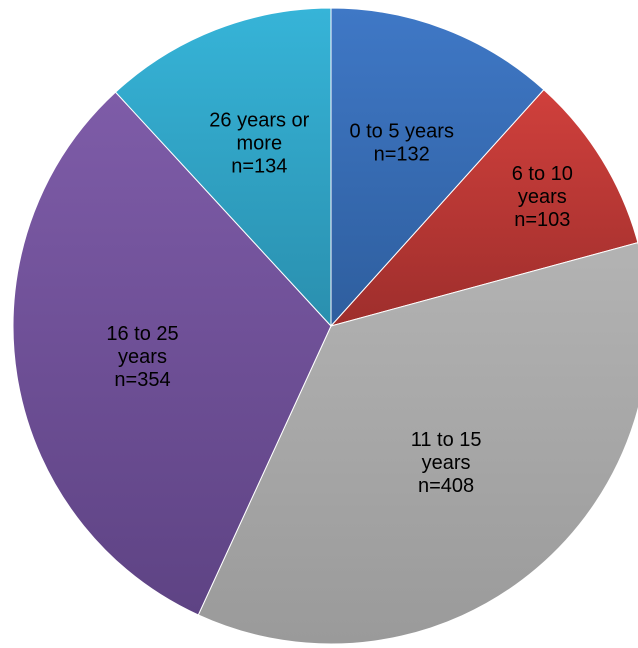  Describe the element at coordinates (259, 120) in the screenshot. I see `pie-label-line: 26 years or` at that location.